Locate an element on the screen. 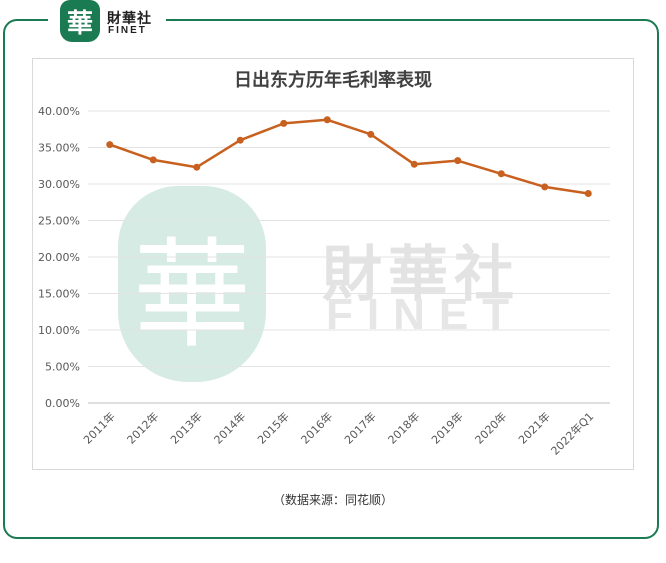 The image size is (666, 563). y-tick-label: 35.00% is located at coordinates (59, 148).